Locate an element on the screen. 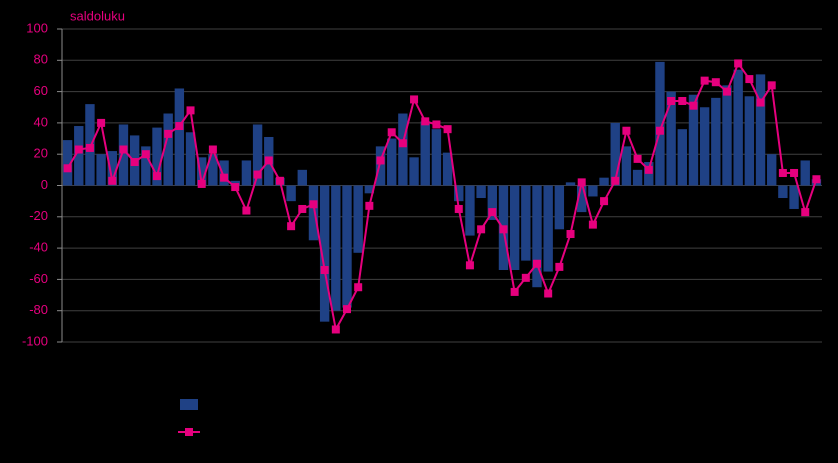 This screenshot has width=838, height=463. y-axis-label: saldoluku is located at coordinates (97, 15).